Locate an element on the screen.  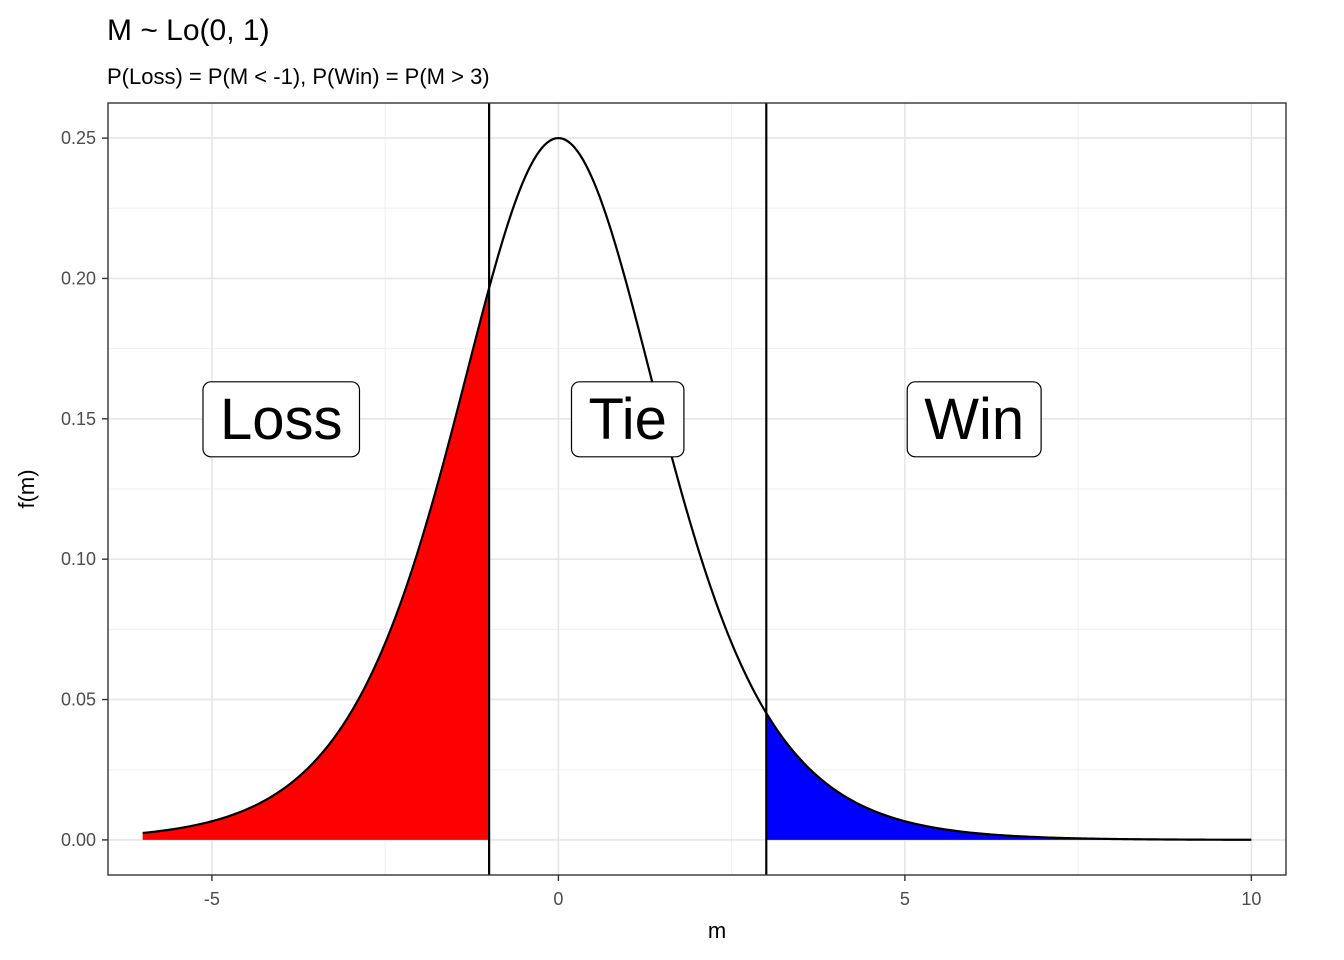
label-text: Loss is located at coordinates (281, 419).